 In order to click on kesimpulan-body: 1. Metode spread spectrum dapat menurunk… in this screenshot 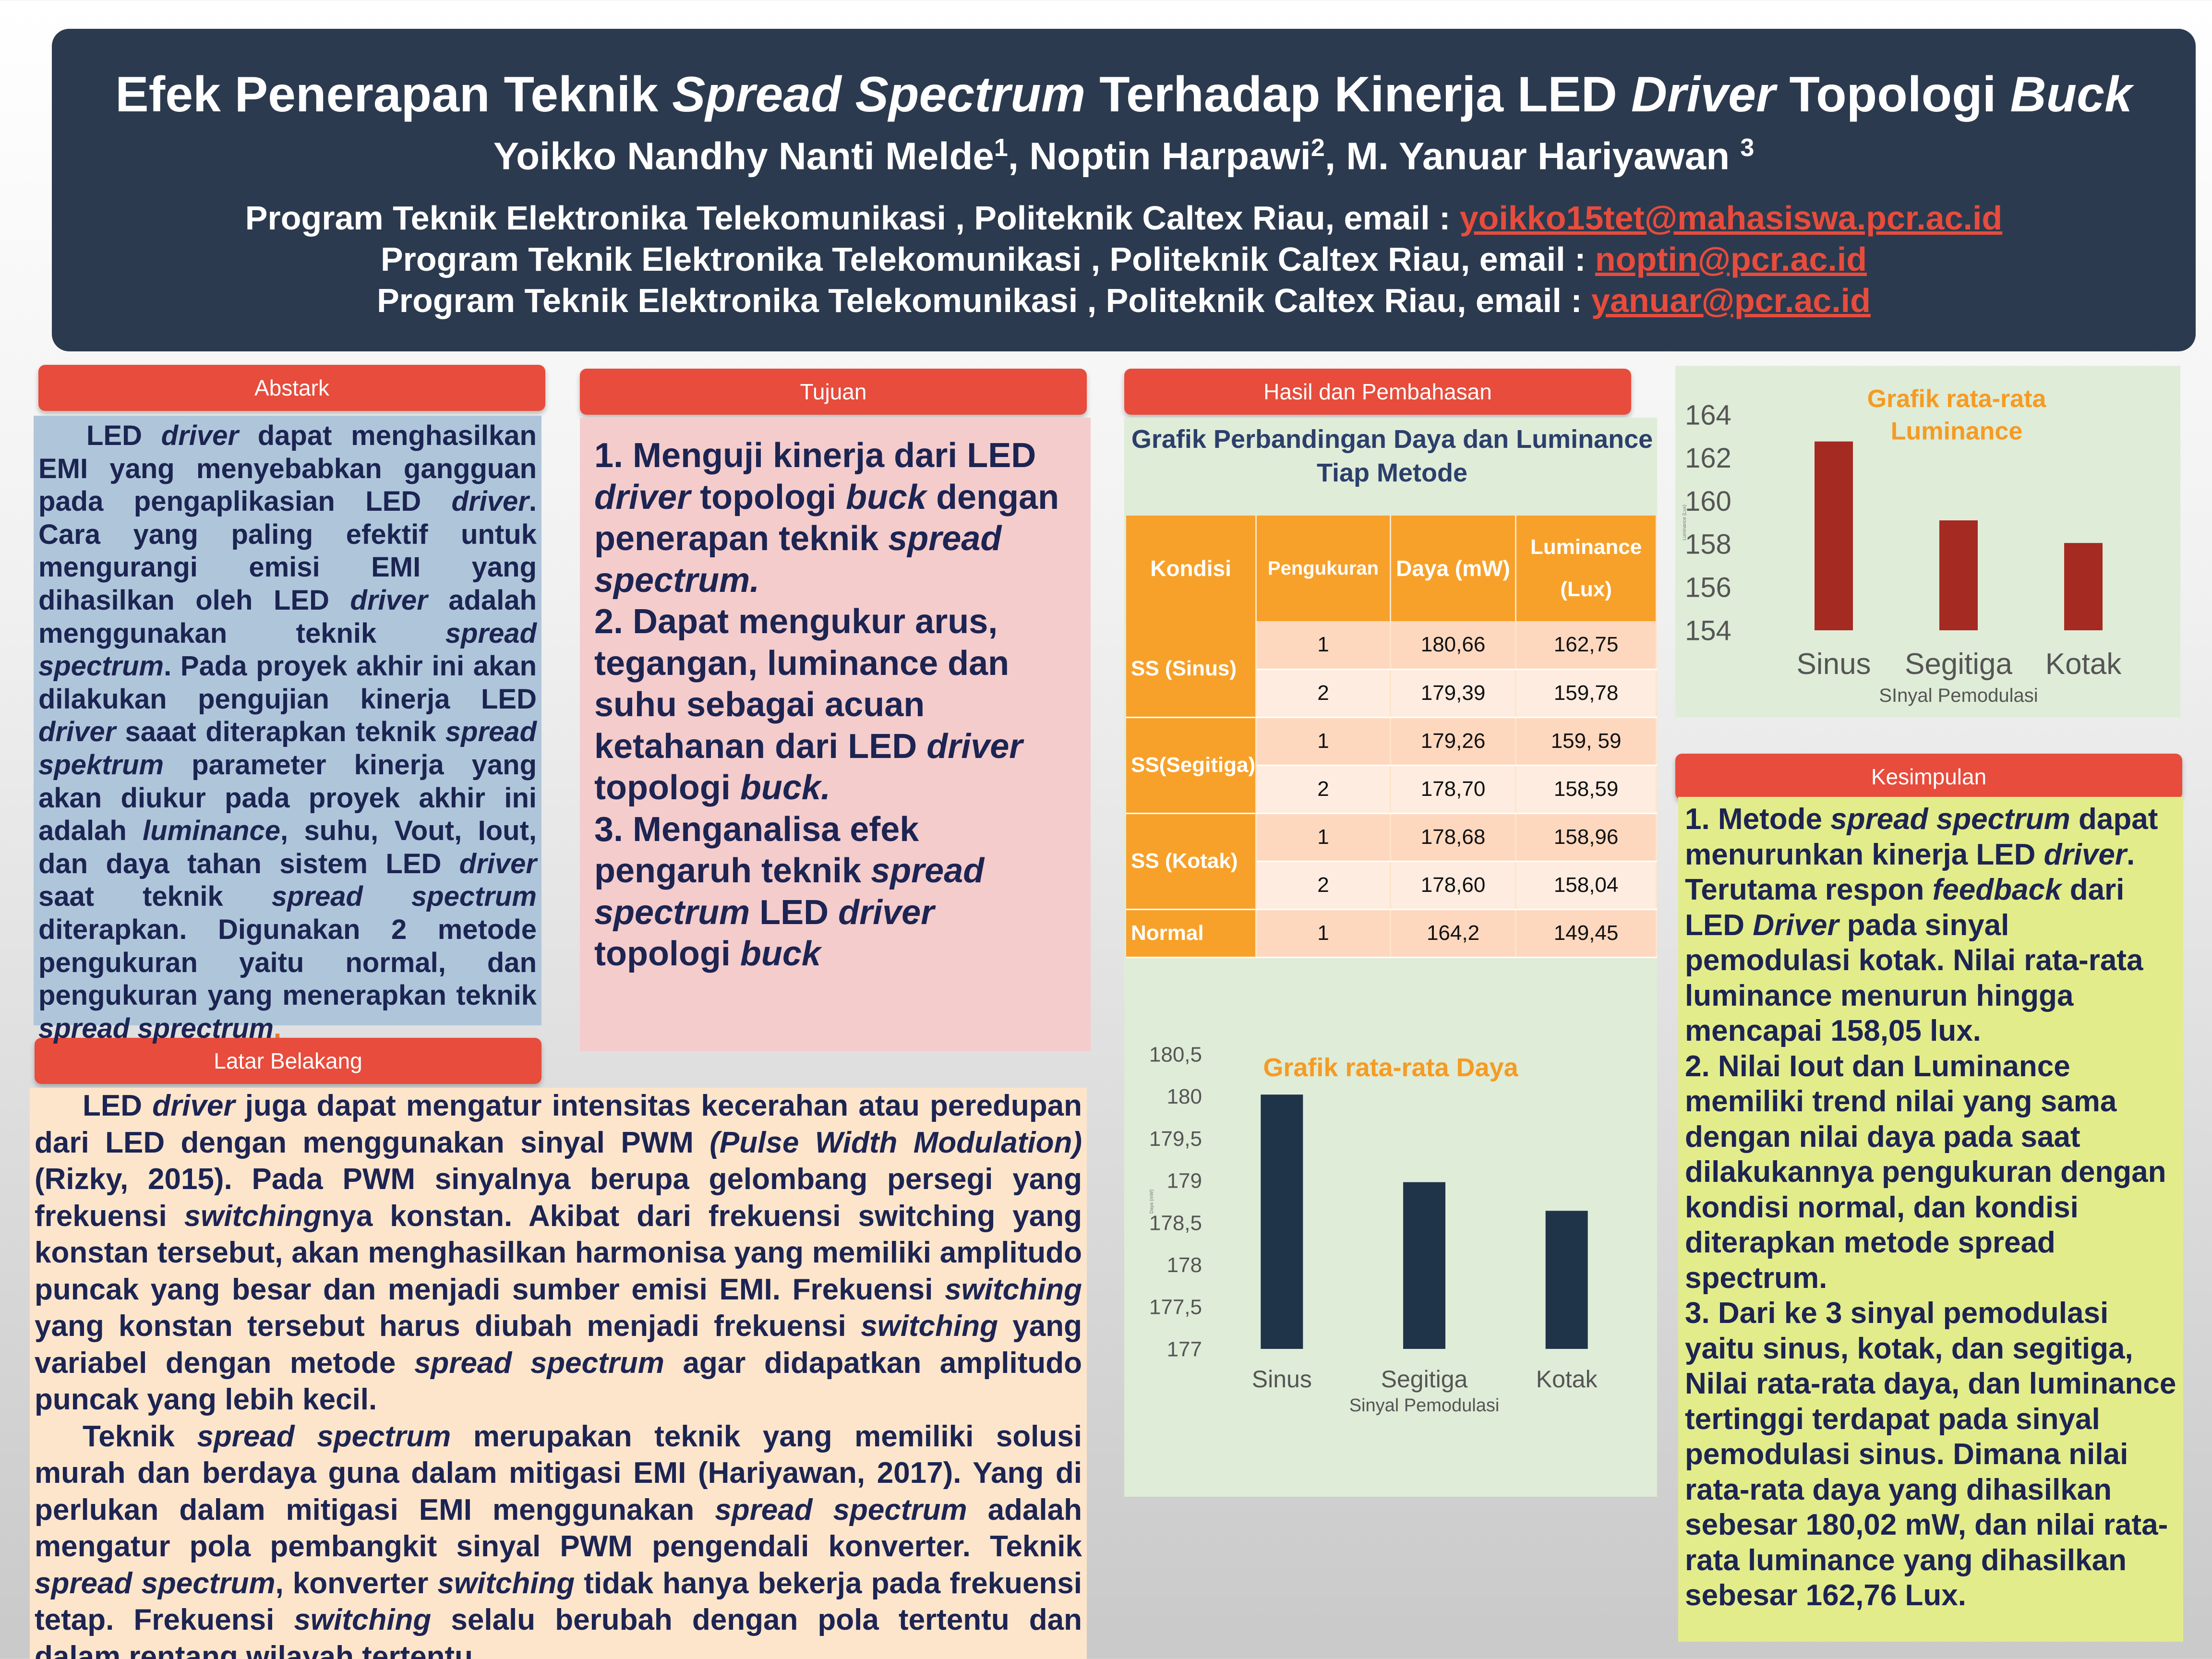, I will do `click(1930, 1219)`.